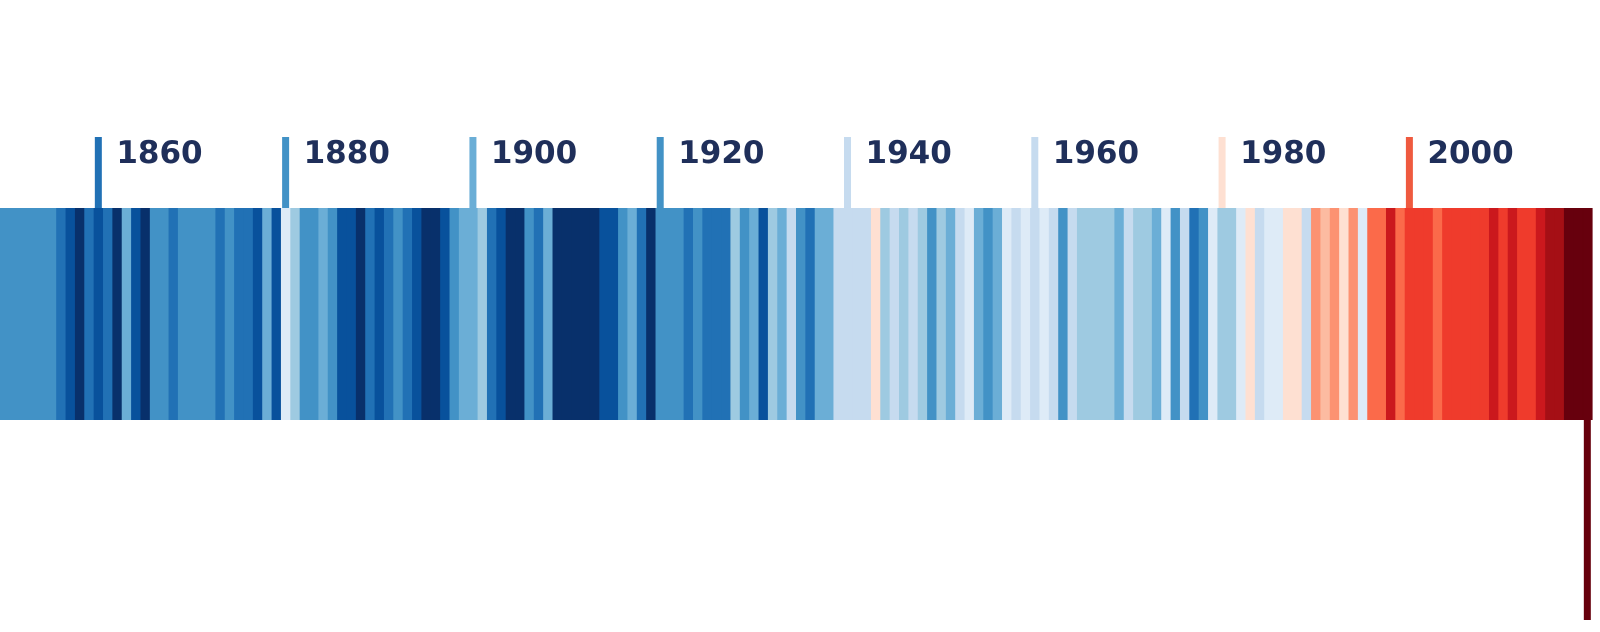  Describe the element at coordinates (782, 314) in the screenshot. I see `stripe-1933` at that location.